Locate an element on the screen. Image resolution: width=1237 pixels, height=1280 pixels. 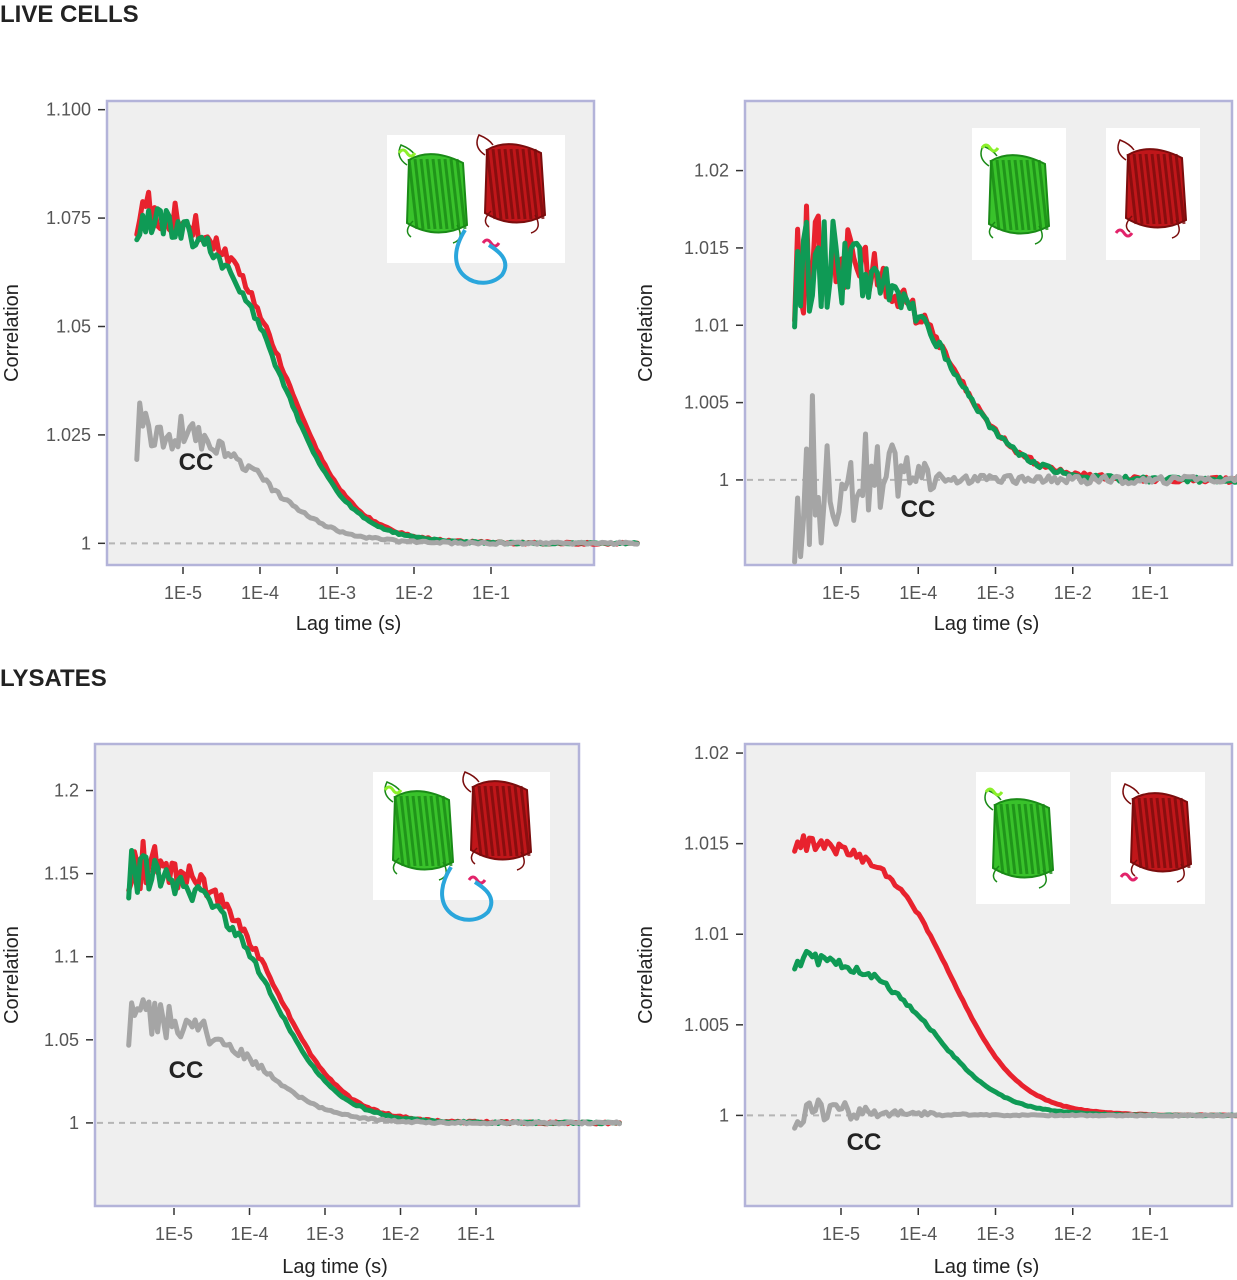
y-tick-label: 1.100 is located at coordinates (68, 110).